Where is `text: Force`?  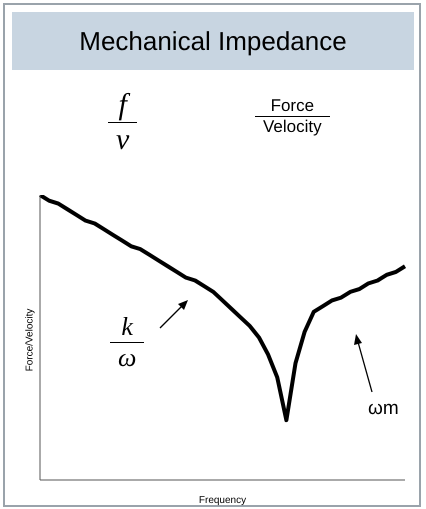 text: Force is located at coordinates (293, 106).